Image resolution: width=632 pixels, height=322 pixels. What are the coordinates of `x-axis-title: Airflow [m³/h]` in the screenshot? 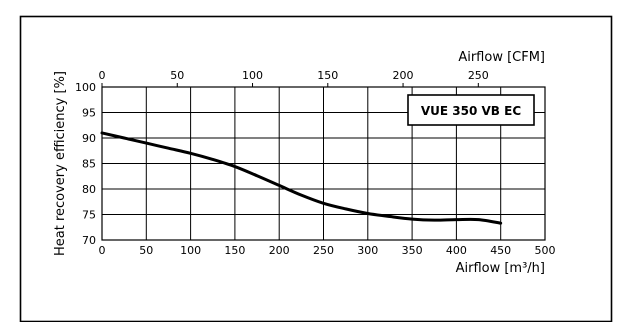 It's located at (500, 268).